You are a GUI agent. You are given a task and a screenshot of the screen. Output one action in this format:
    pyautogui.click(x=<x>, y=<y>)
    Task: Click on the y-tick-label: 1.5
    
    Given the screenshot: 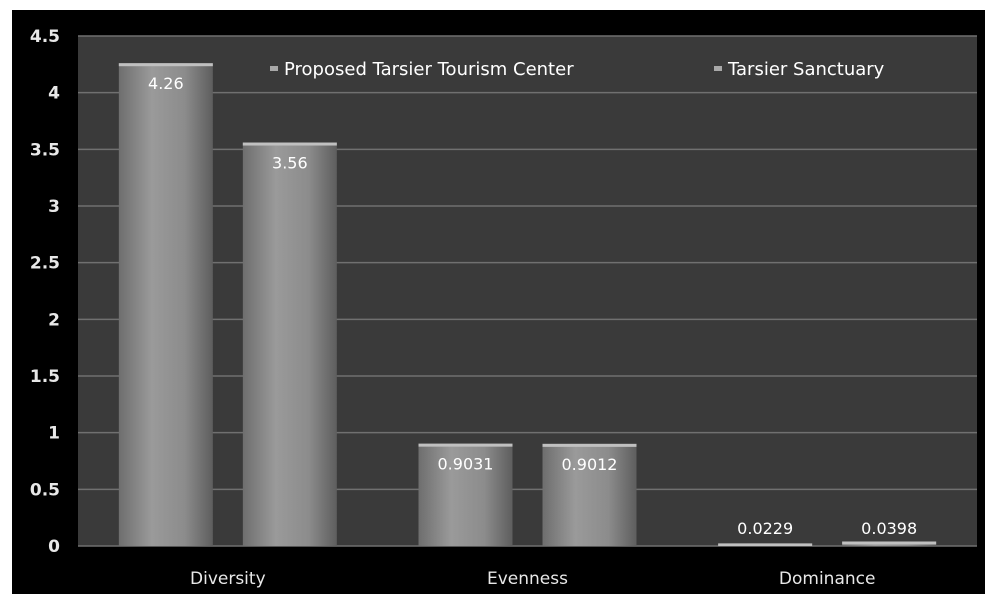 What is the action you would take?
    pyautogui.click(x=45, y=377)
    